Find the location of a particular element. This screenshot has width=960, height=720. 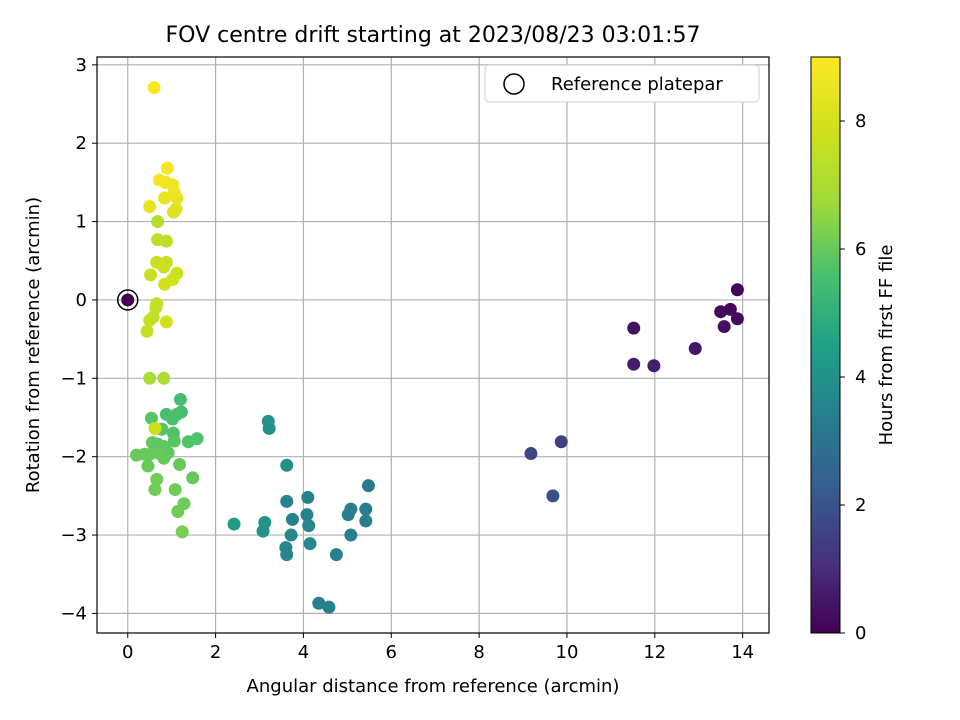

colorbar-tick-label: 6 is located at coordinates (860, 249).